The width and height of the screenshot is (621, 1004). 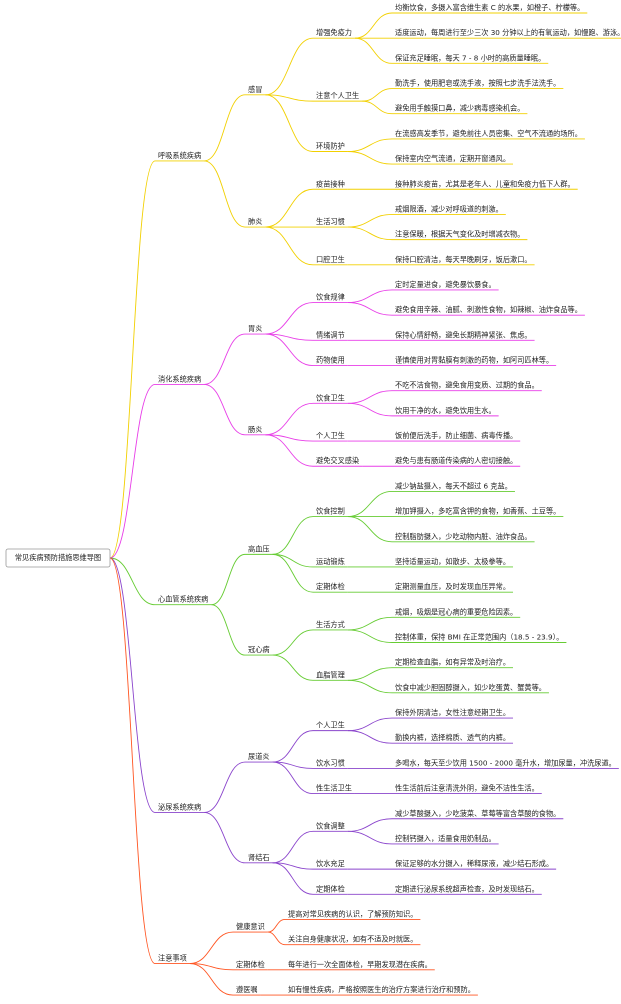 I want to click on leaf-label: 避免用手触摸口鼻，减少病毒感染机会。, so click(x=459, y=108).